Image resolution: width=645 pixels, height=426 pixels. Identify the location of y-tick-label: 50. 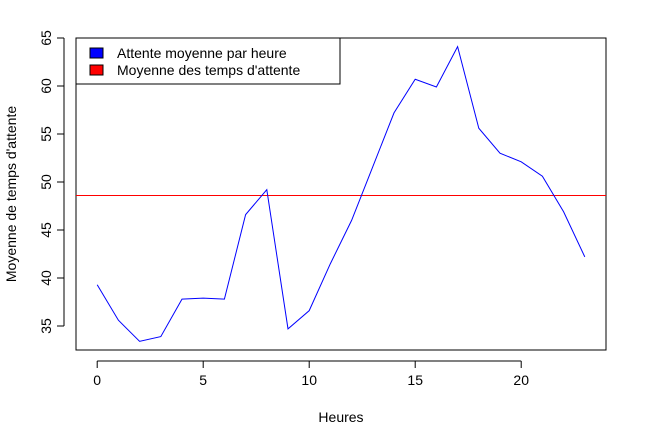
(46, 182).